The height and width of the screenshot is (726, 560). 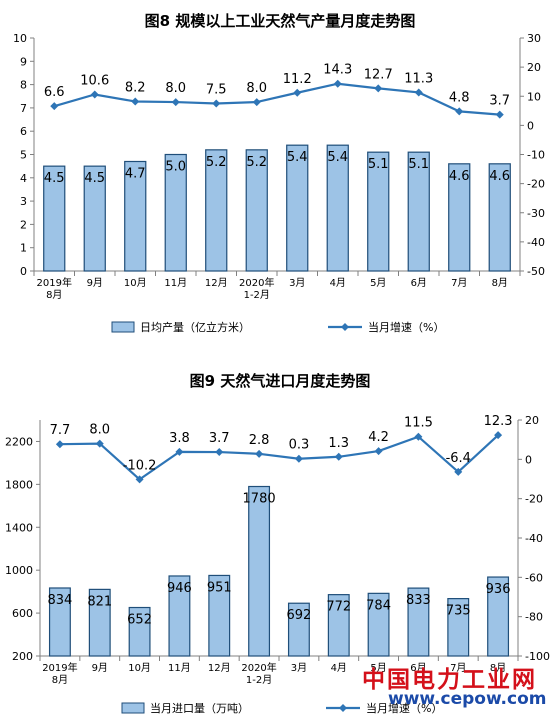 I want to click on chart1-category-label: 2019年, so click(x=54, y=282).